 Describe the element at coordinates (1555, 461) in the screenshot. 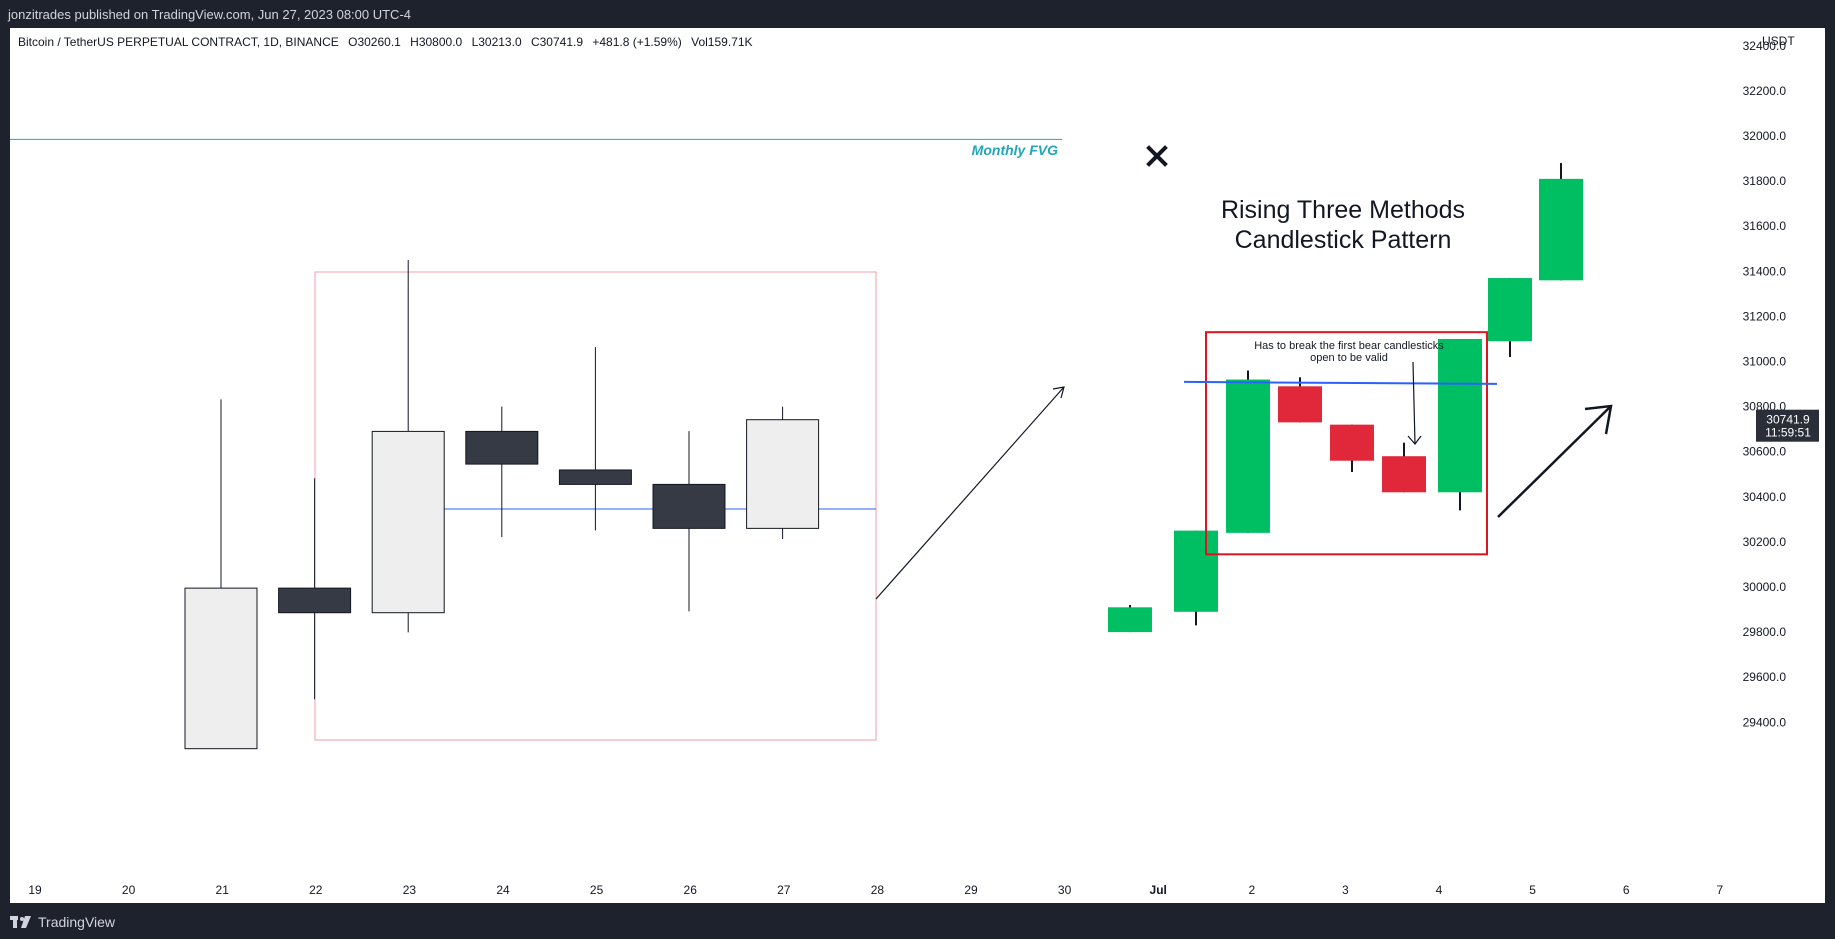

I see `breakout-arrow-icon` at that location.